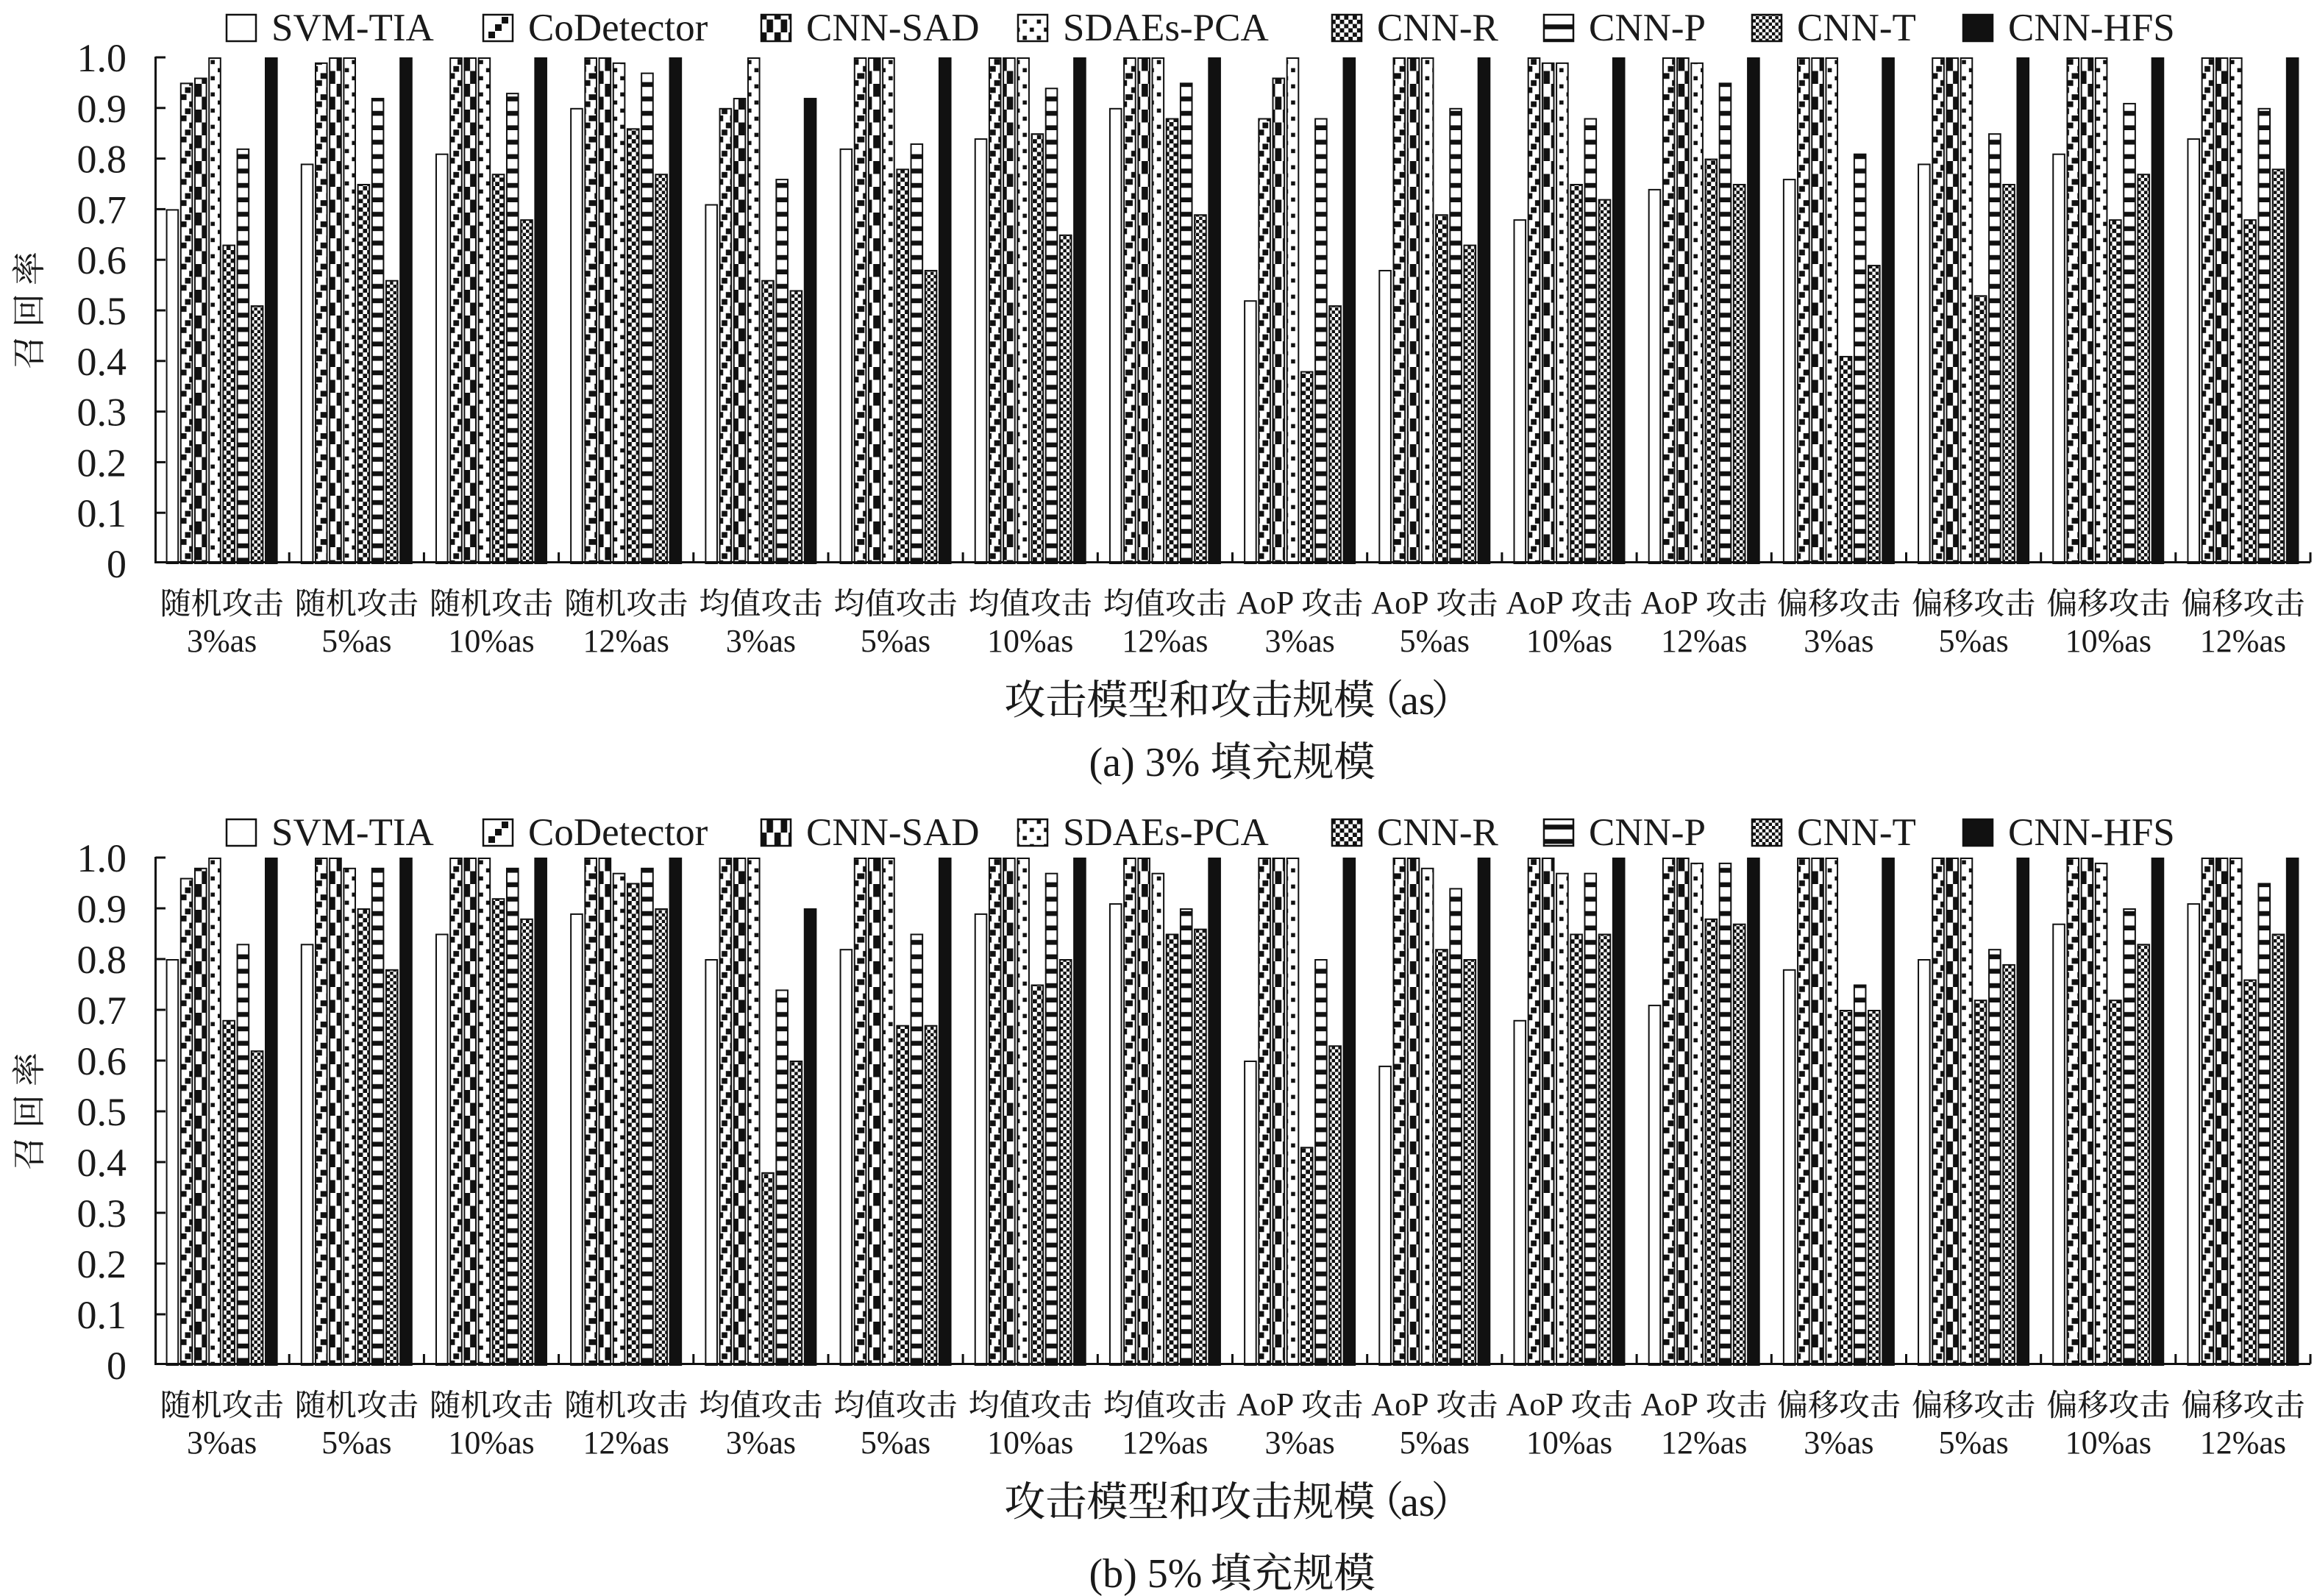 The height and width of the screenshot is (1596, 2317). Describe the element at coordinates (1146, 1573) in the screenshot. I see `svg-text: (b) 5%` at that location.